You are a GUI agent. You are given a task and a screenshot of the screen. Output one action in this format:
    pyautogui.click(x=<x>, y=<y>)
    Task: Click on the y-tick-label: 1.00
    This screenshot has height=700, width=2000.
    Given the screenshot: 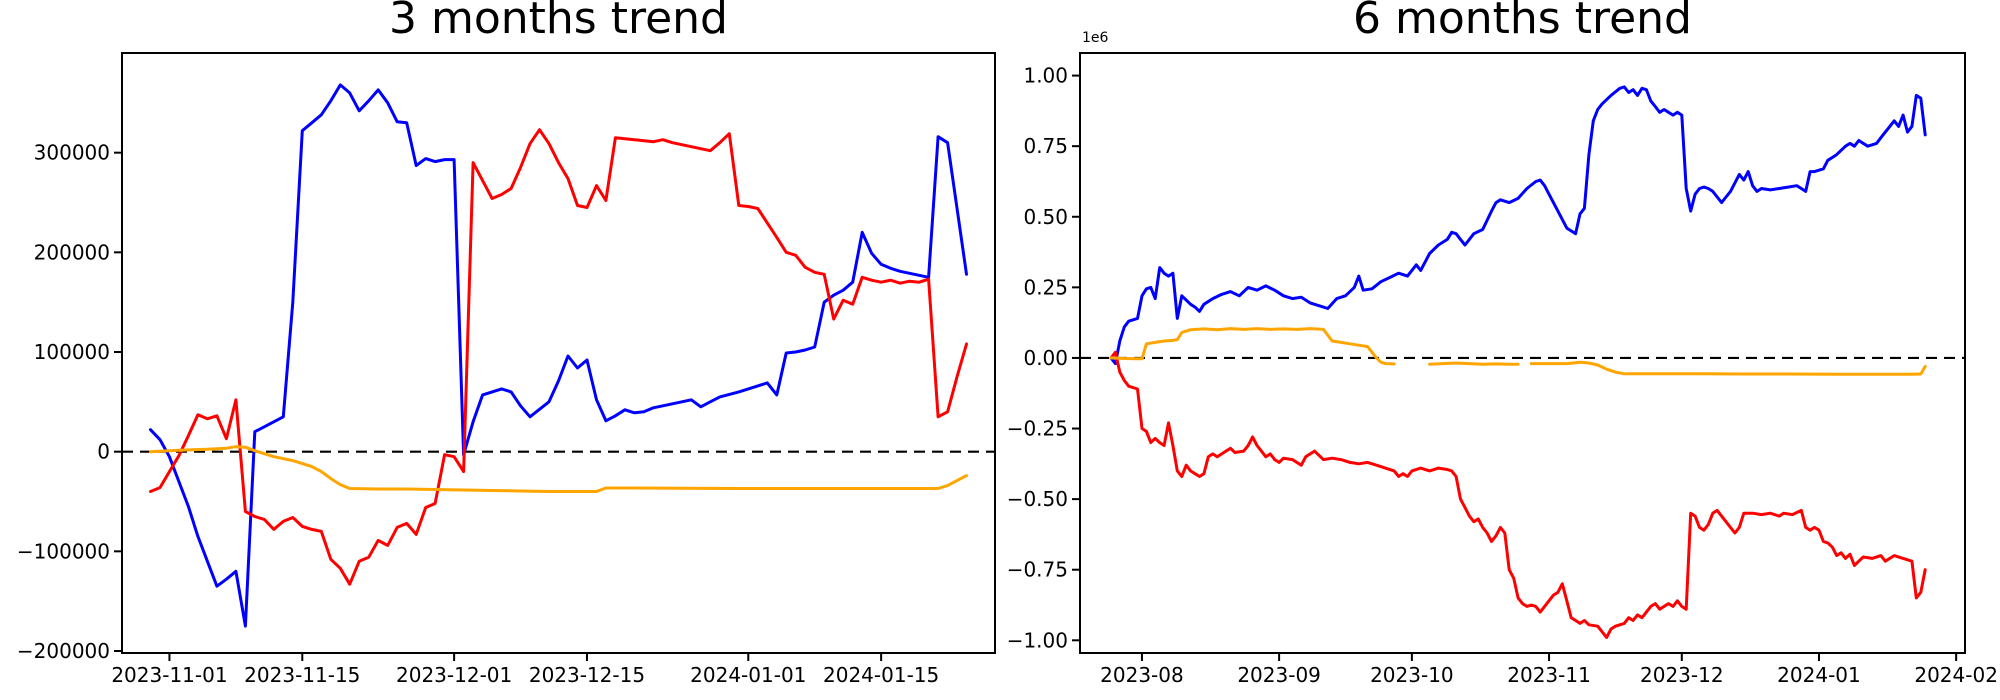 What is the action you would take?
    pyautogui.click(x=1045, y=76)
    